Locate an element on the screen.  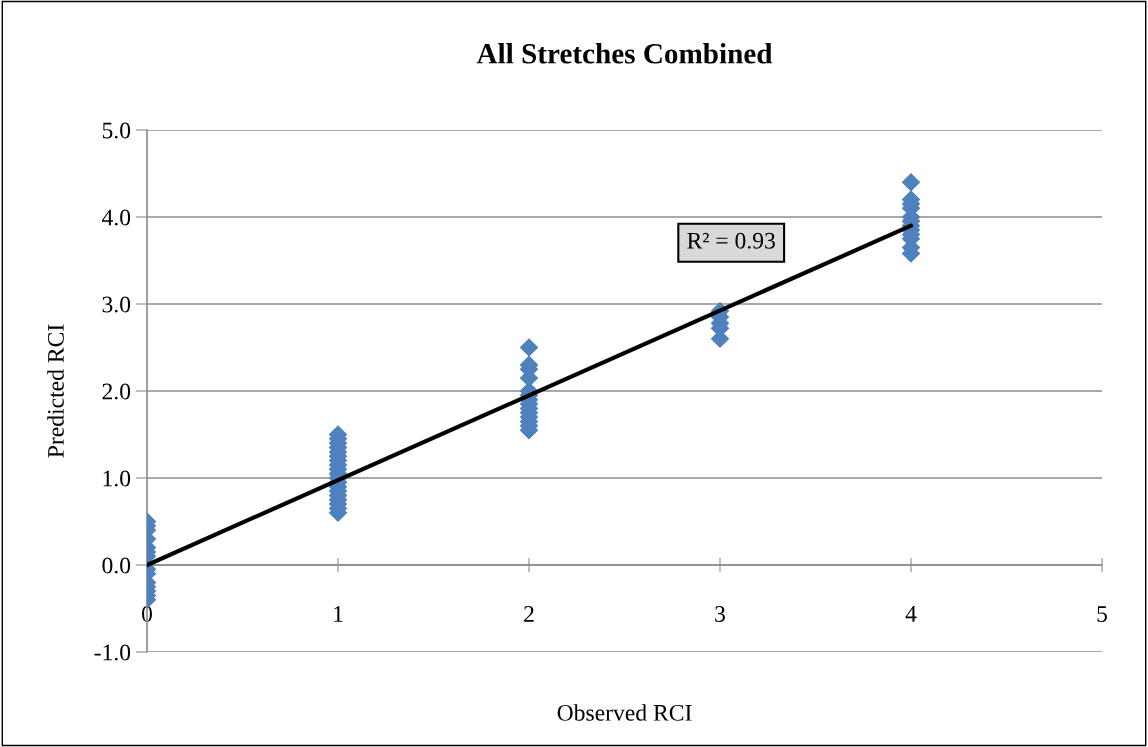
y-tick-label: 3.0 is located at coordinates (116, 304).